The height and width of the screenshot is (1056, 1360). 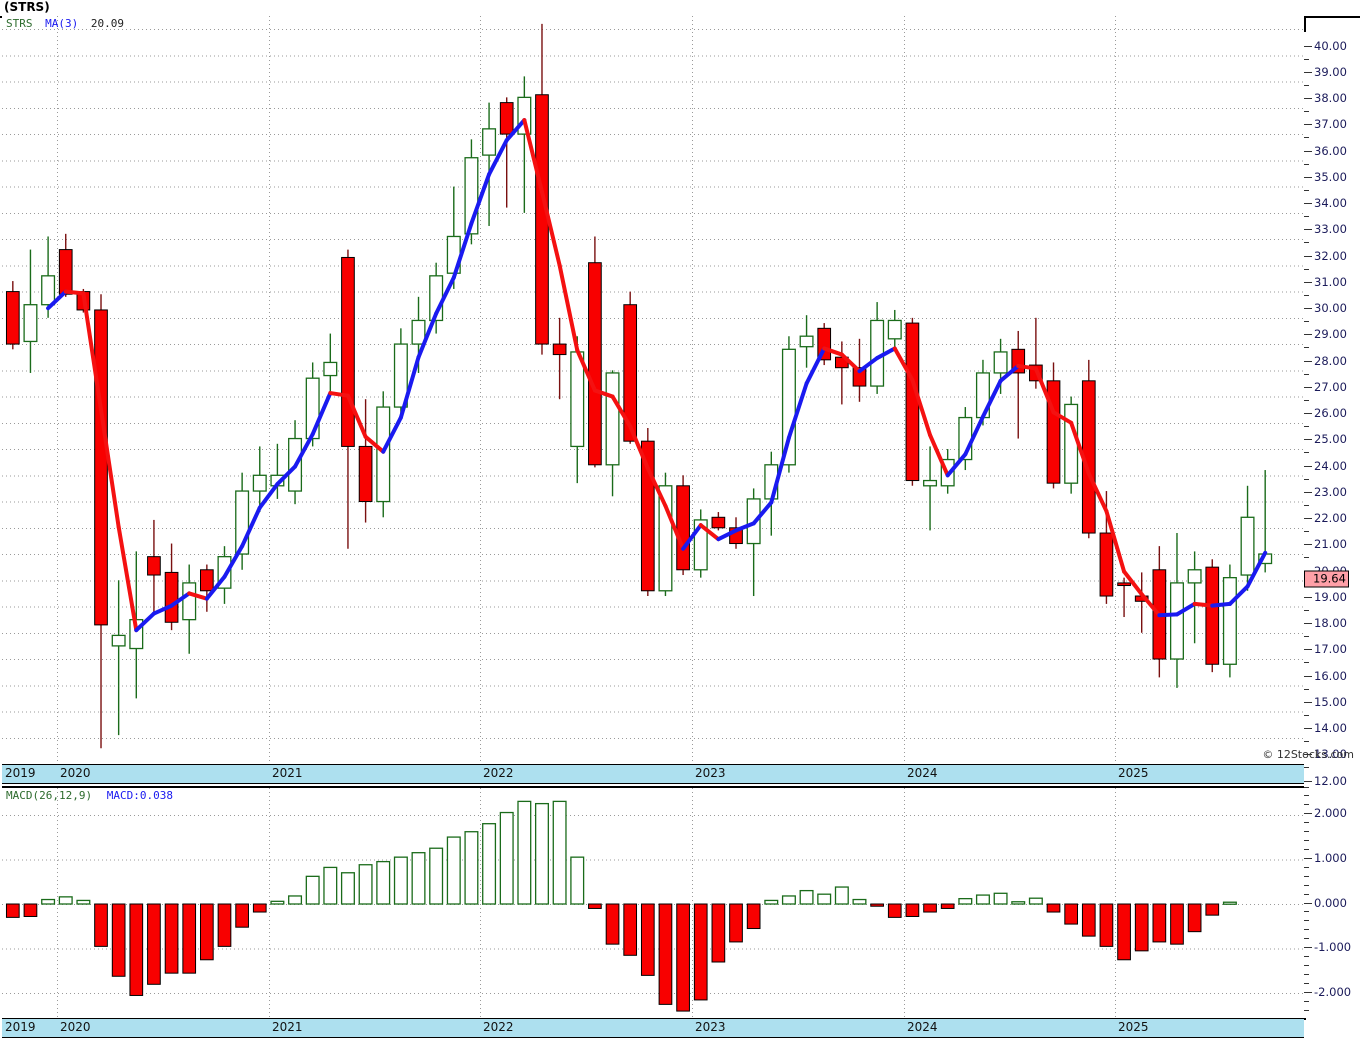 I want to click on price-x-axis-band: 2019 2020 2021 2022 2023 2024 2025, so click(x=653, y=774).